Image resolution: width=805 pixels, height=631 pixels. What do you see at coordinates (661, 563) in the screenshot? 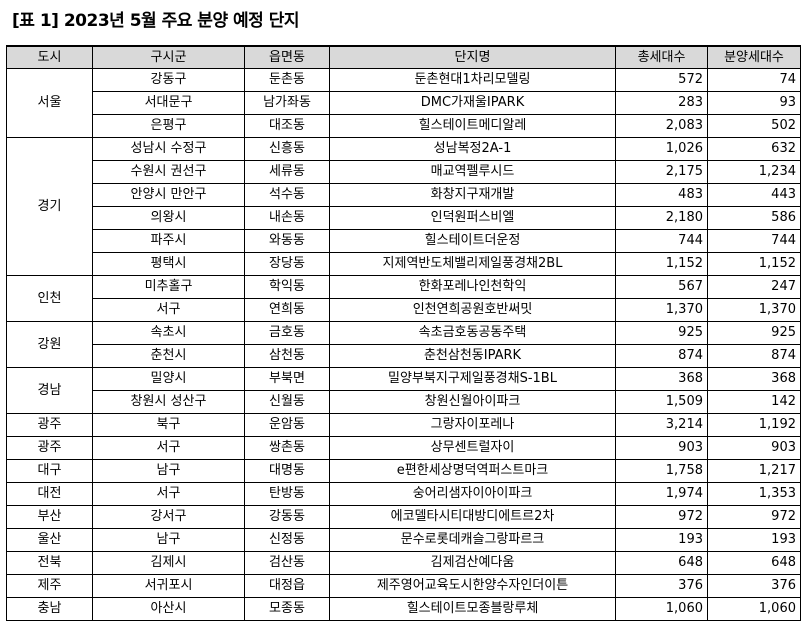
I see `cell-total-units: 648` at bounding box center [661, 563].